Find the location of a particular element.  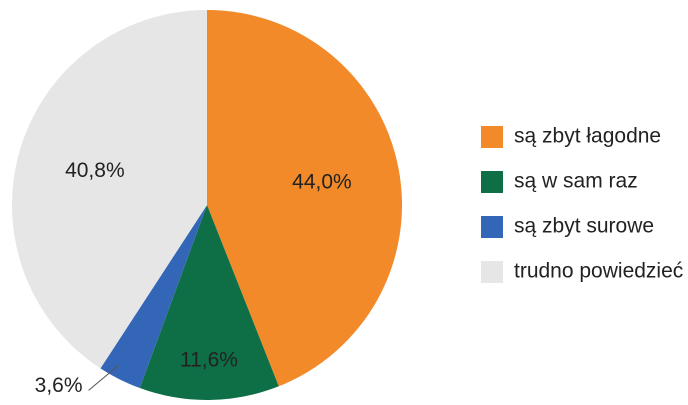

legend-label: są w sam raz is located at coordinates (576, 181).